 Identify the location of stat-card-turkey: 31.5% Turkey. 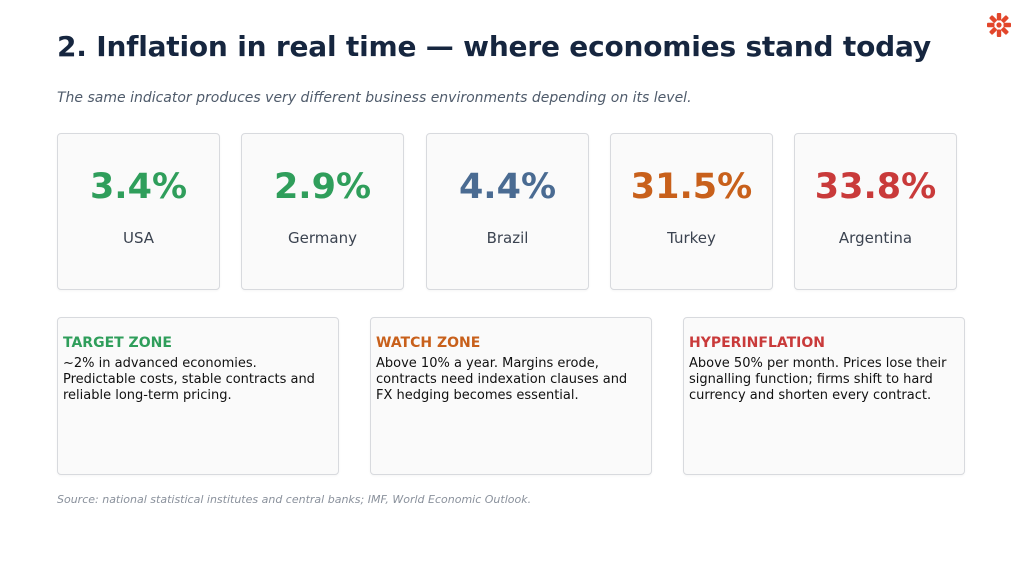
(691, 211).